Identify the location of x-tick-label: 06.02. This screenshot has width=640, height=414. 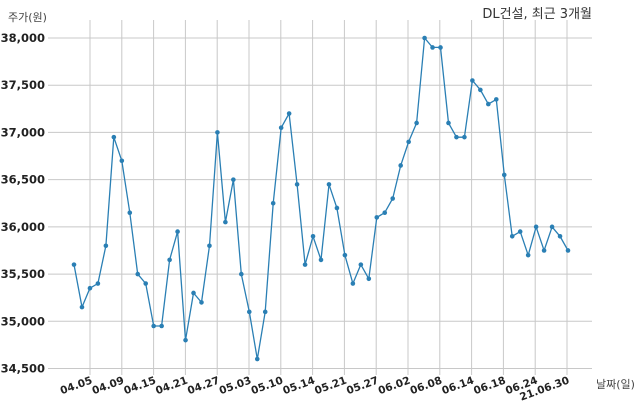
(394, 386).